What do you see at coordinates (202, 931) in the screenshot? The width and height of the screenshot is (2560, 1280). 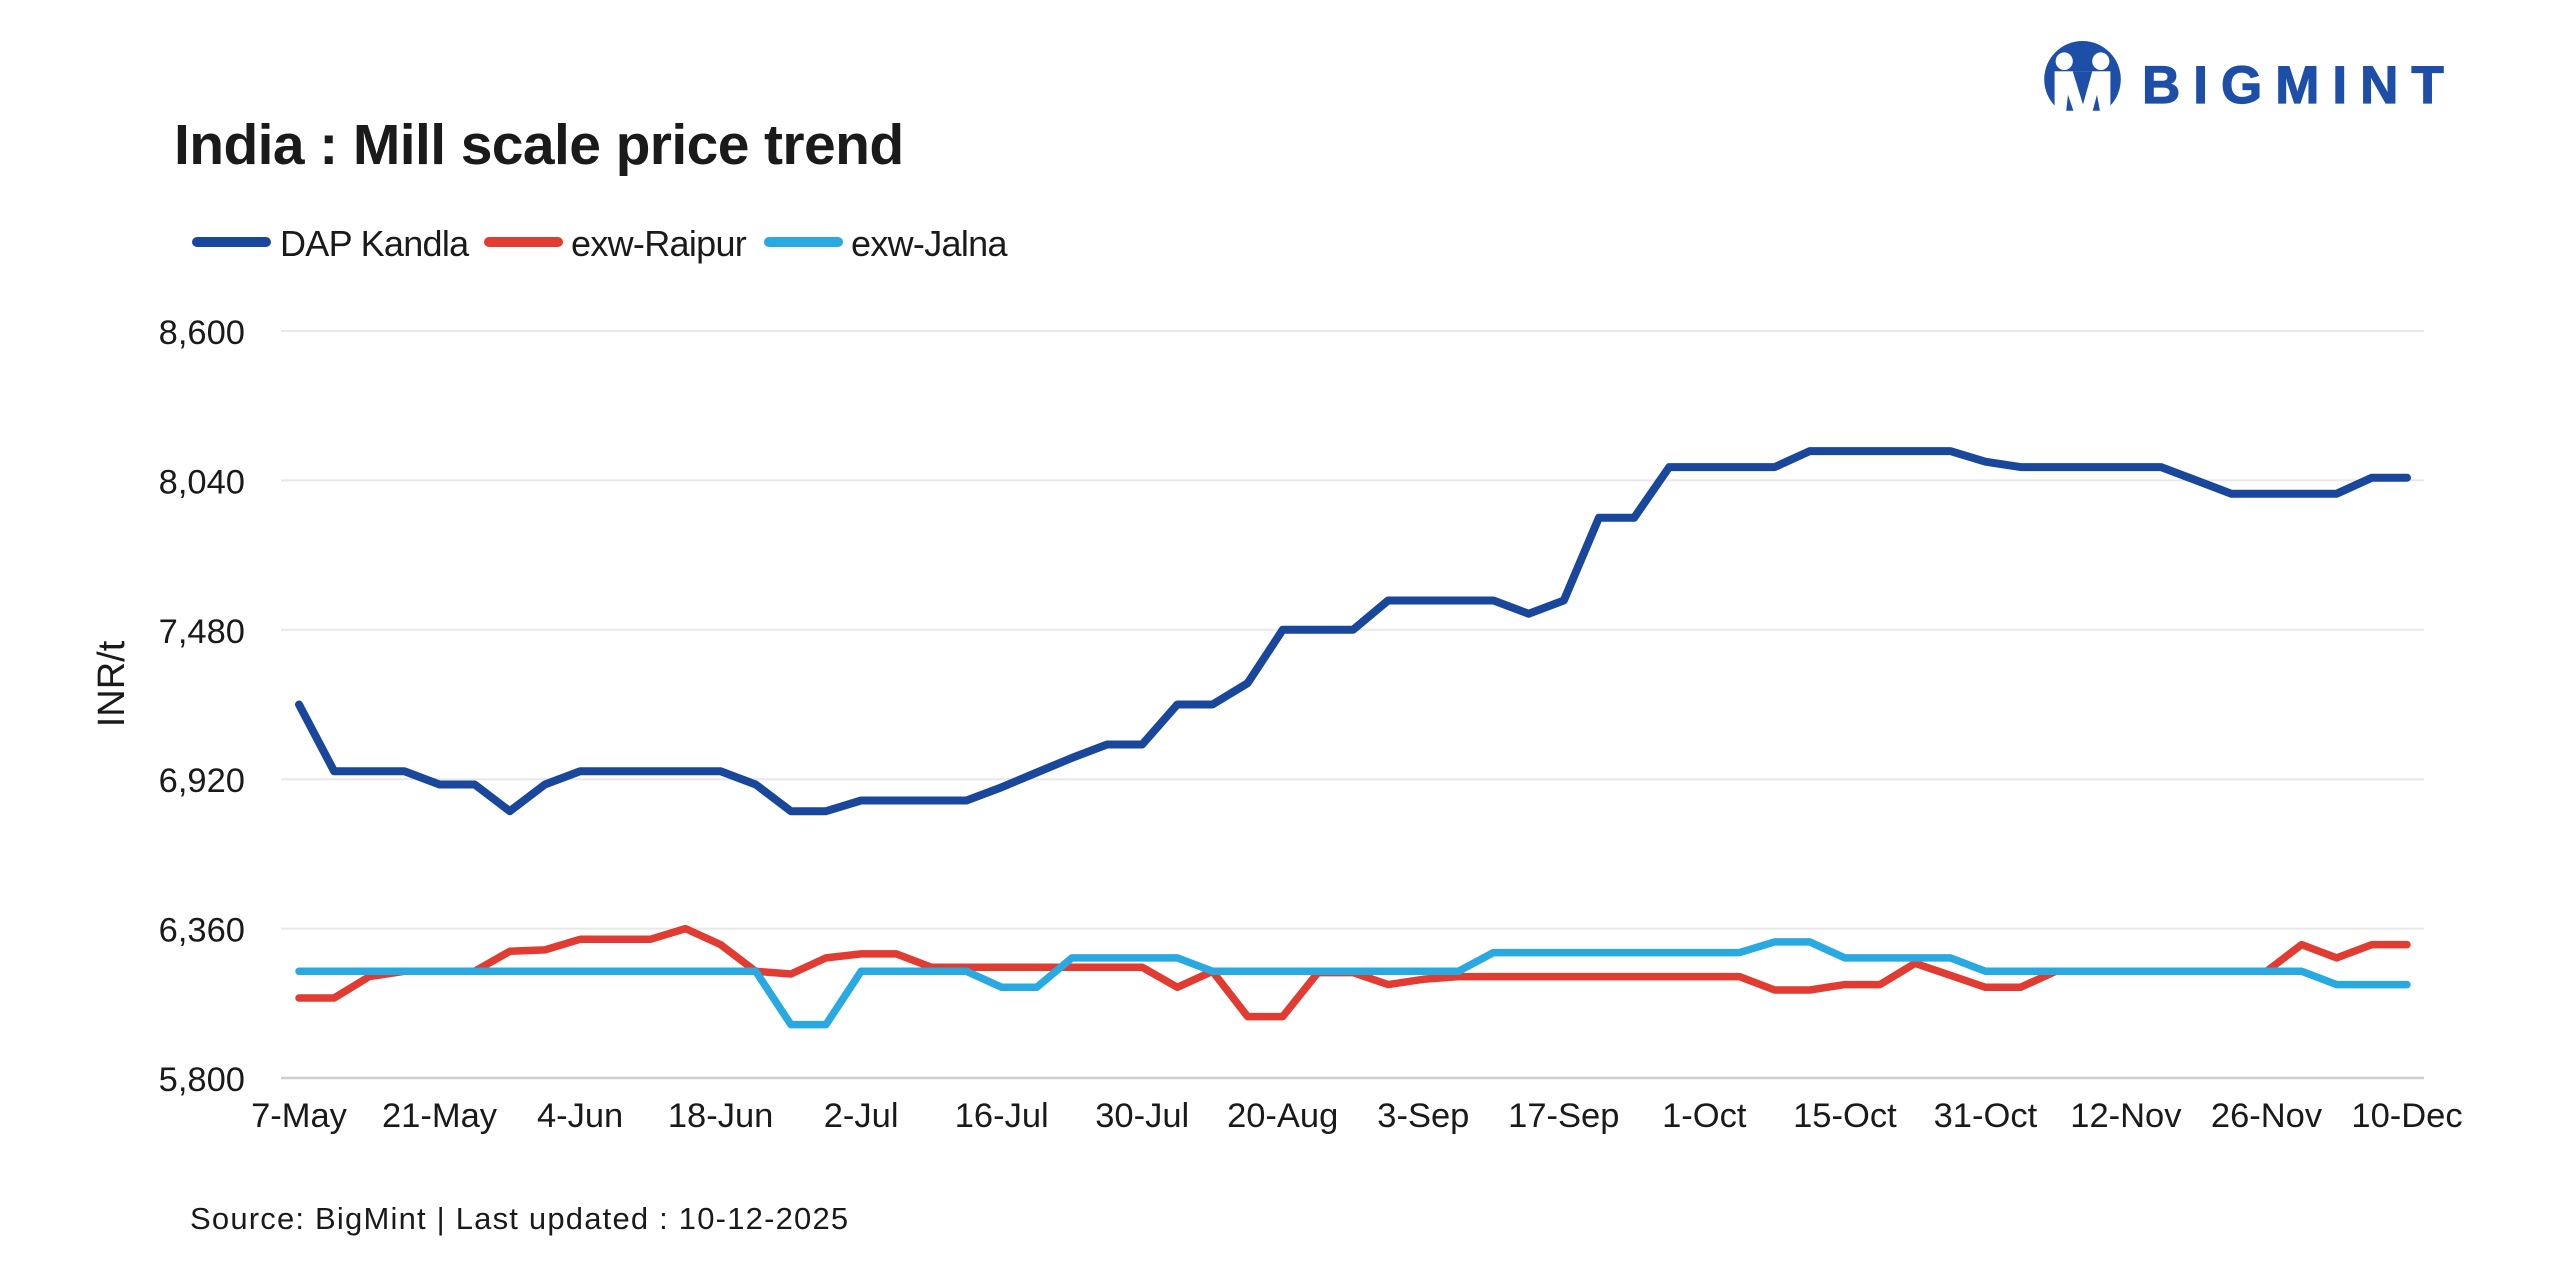 I see `svg-text: 6,360` at bounding box center [202, 931].